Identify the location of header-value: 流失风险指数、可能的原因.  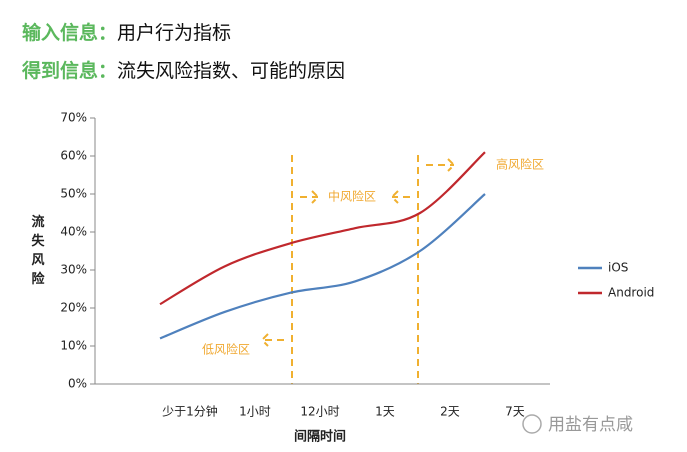
(231, 71).